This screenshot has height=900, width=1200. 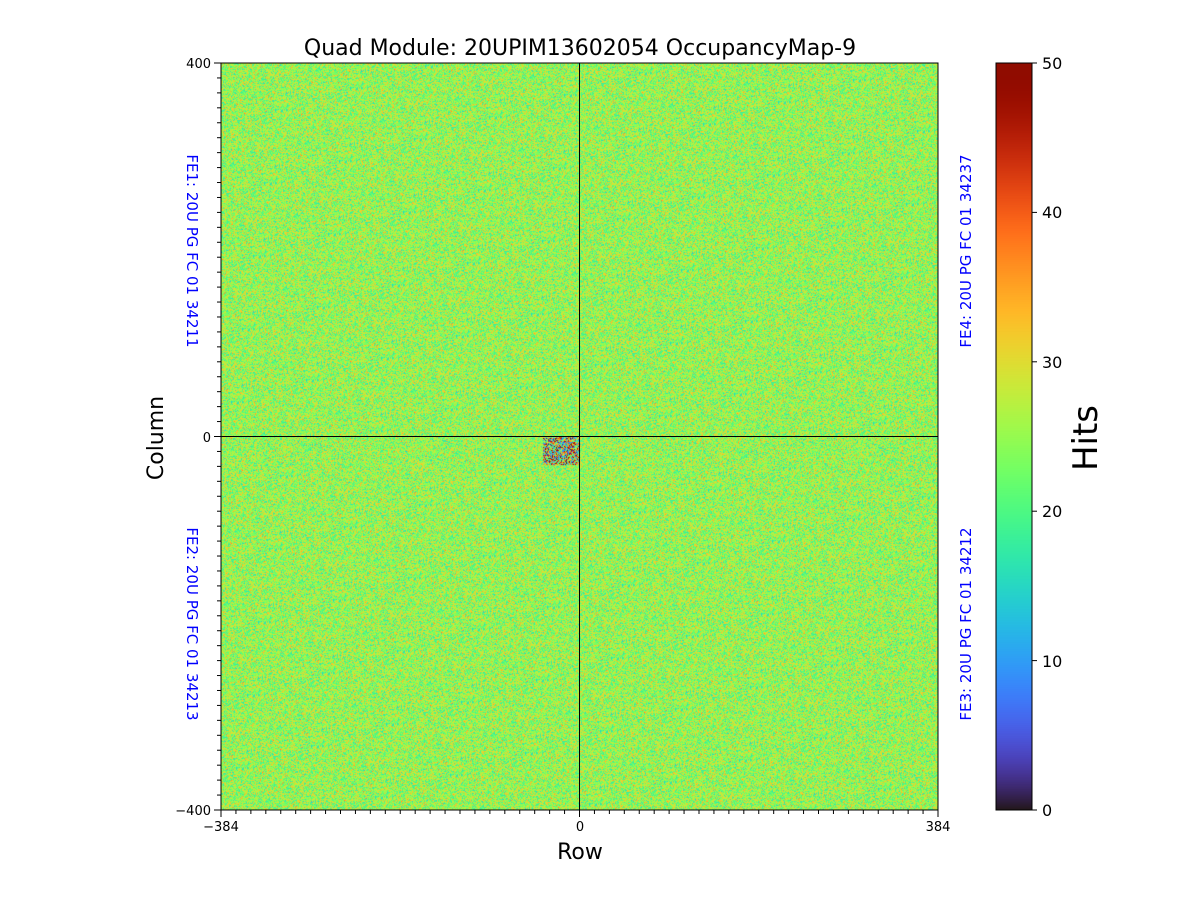 I want to click on colorbar-ticks, so click(x=1034, y=436).